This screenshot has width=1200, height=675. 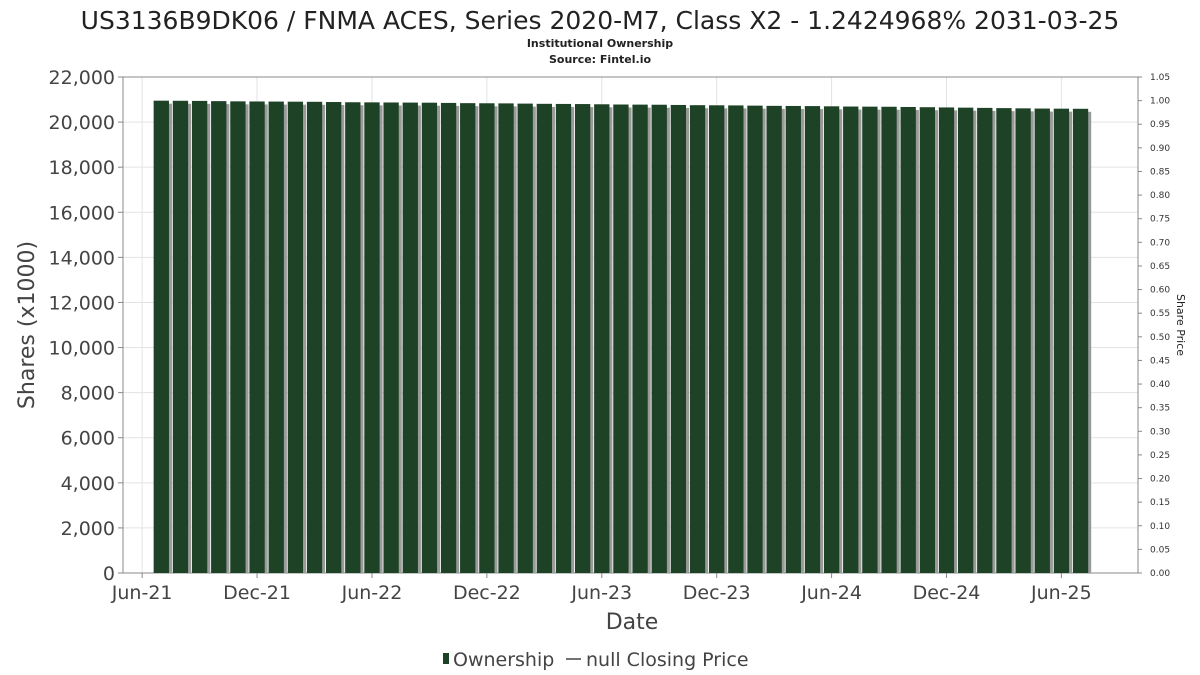 I want to click on y2-tick-label: 1.00, so click(x=1160, y=102).